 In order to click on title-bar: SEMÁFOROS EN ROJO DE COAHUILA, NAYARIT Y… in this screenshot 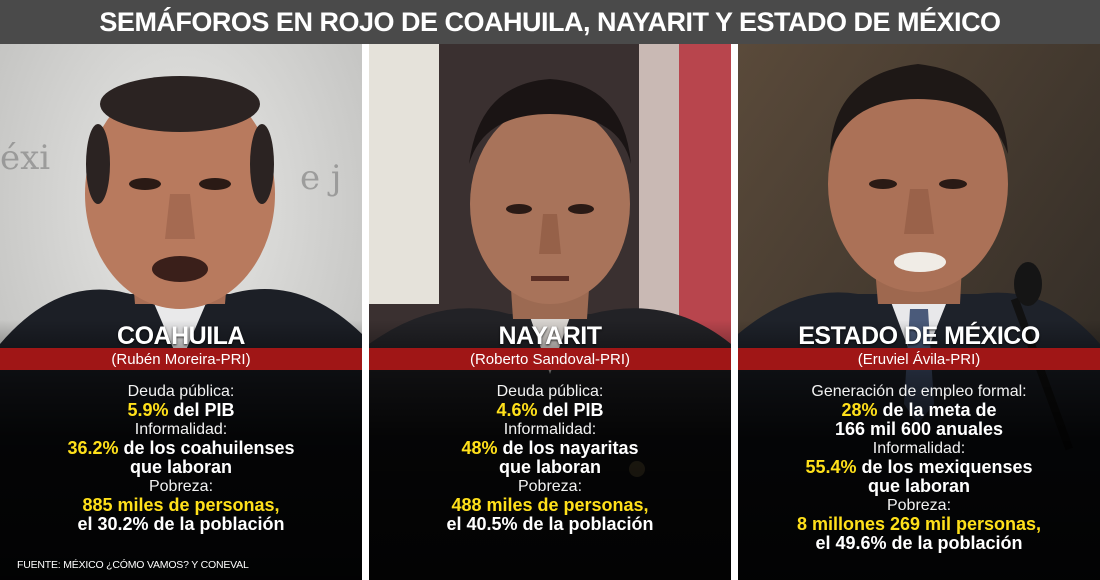, I will do `click(550, 22)`.